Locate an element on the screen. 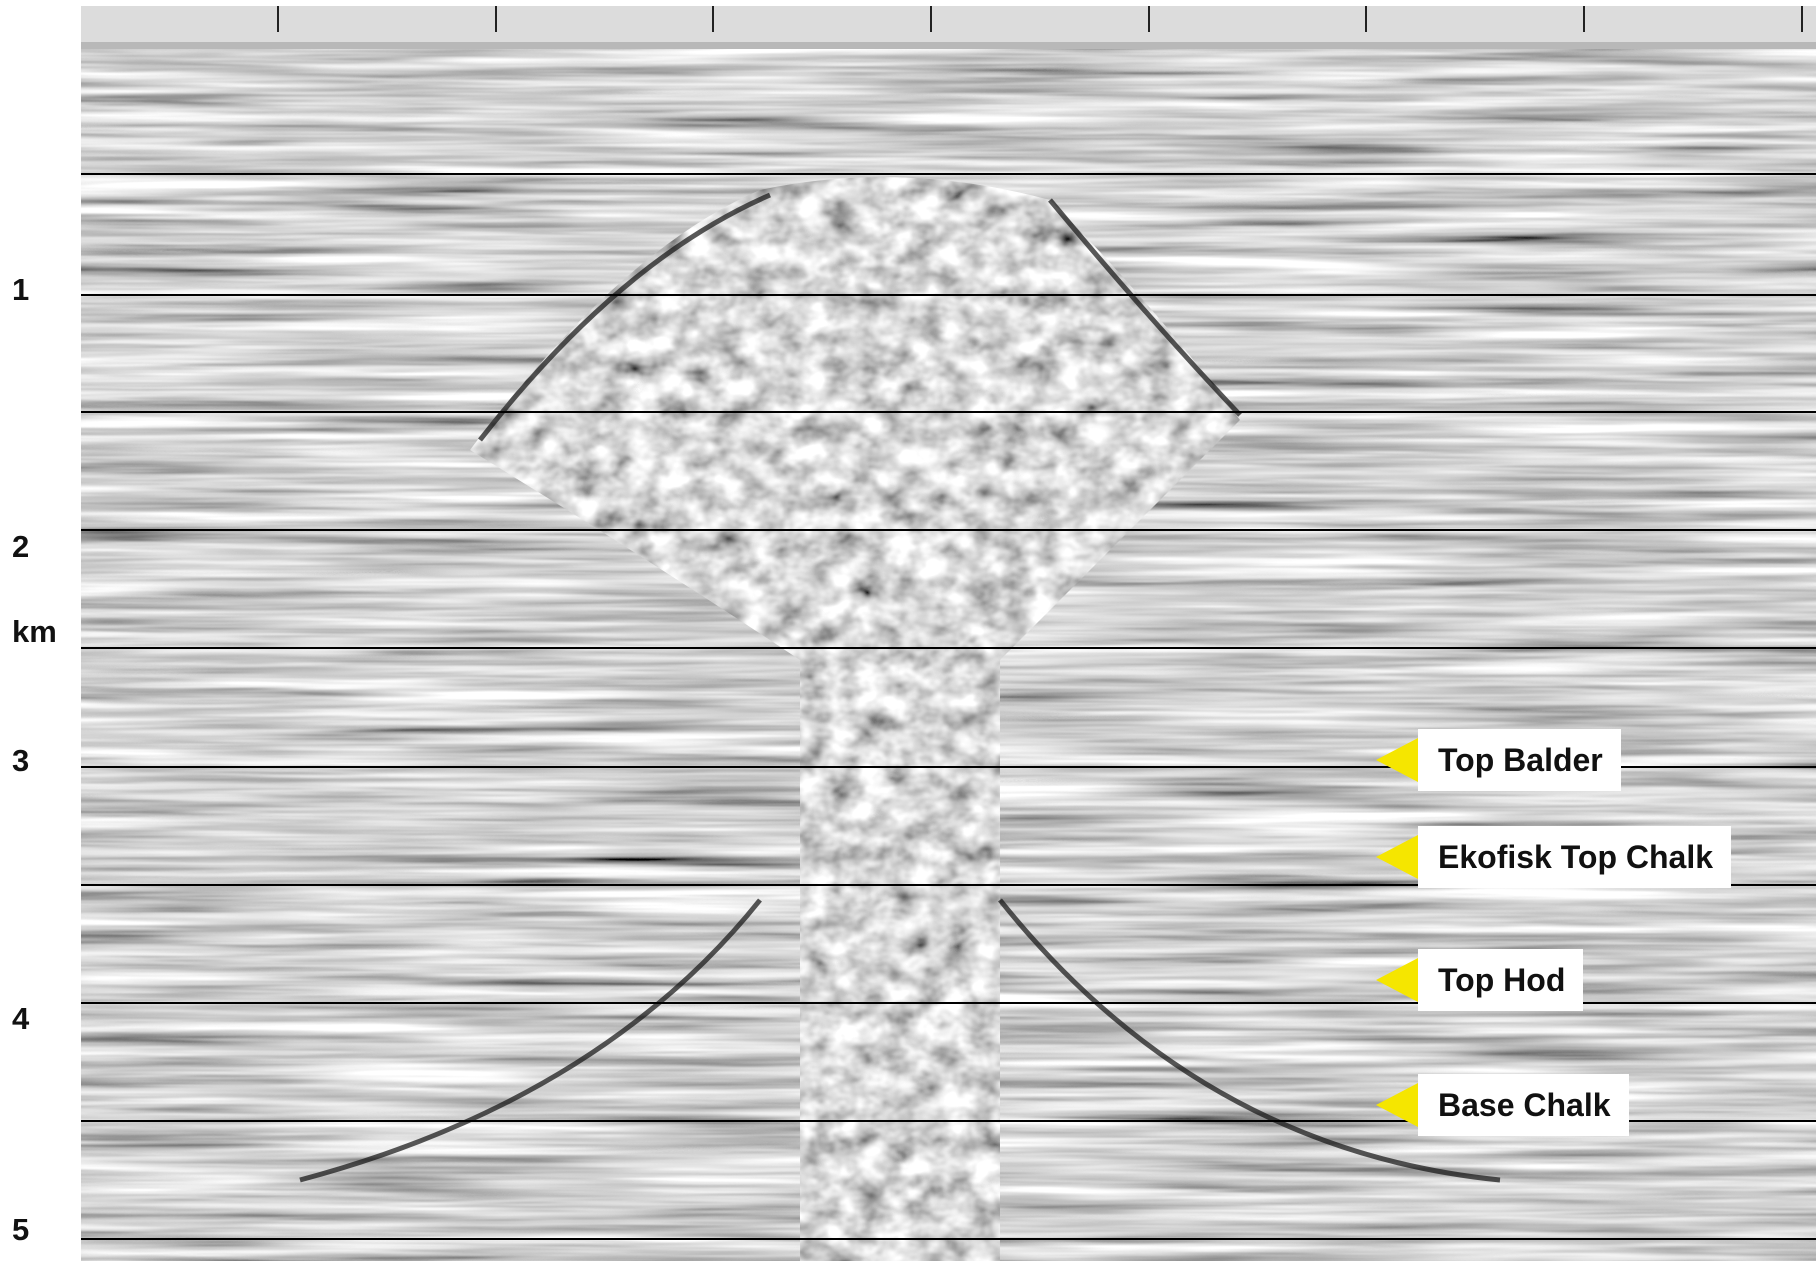  horizon-label: Top Hod is located at coordinates (1501, 980).